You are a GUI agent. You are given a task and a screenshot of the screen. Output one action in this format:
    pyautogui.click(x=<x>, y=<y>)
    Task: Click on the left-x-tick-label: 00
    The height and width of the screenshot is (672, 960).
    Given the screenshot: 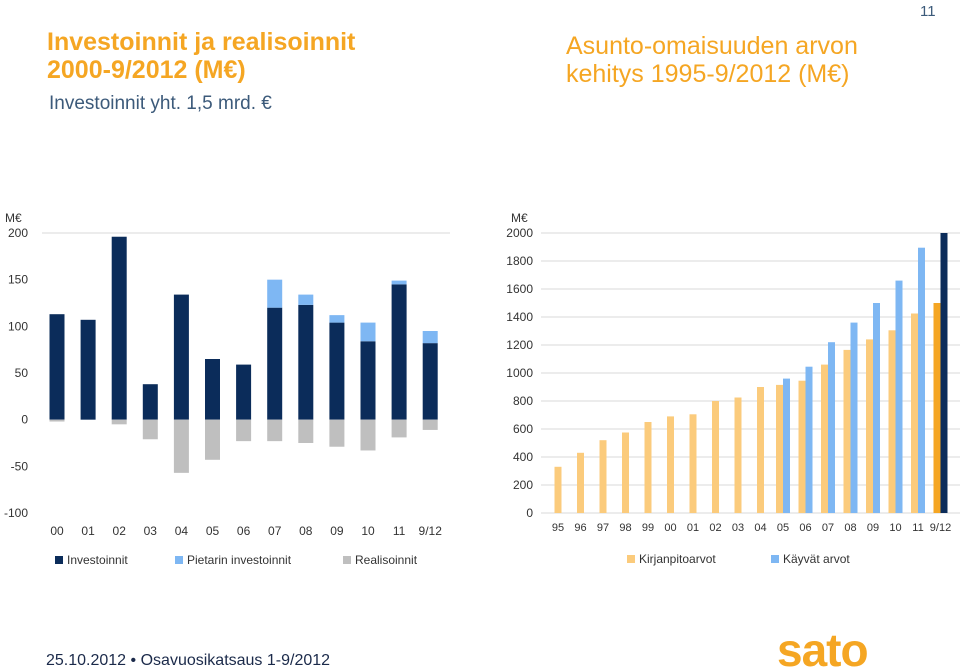 What is the action you would take?
    pyautogui.click(x=57, y=531)
    